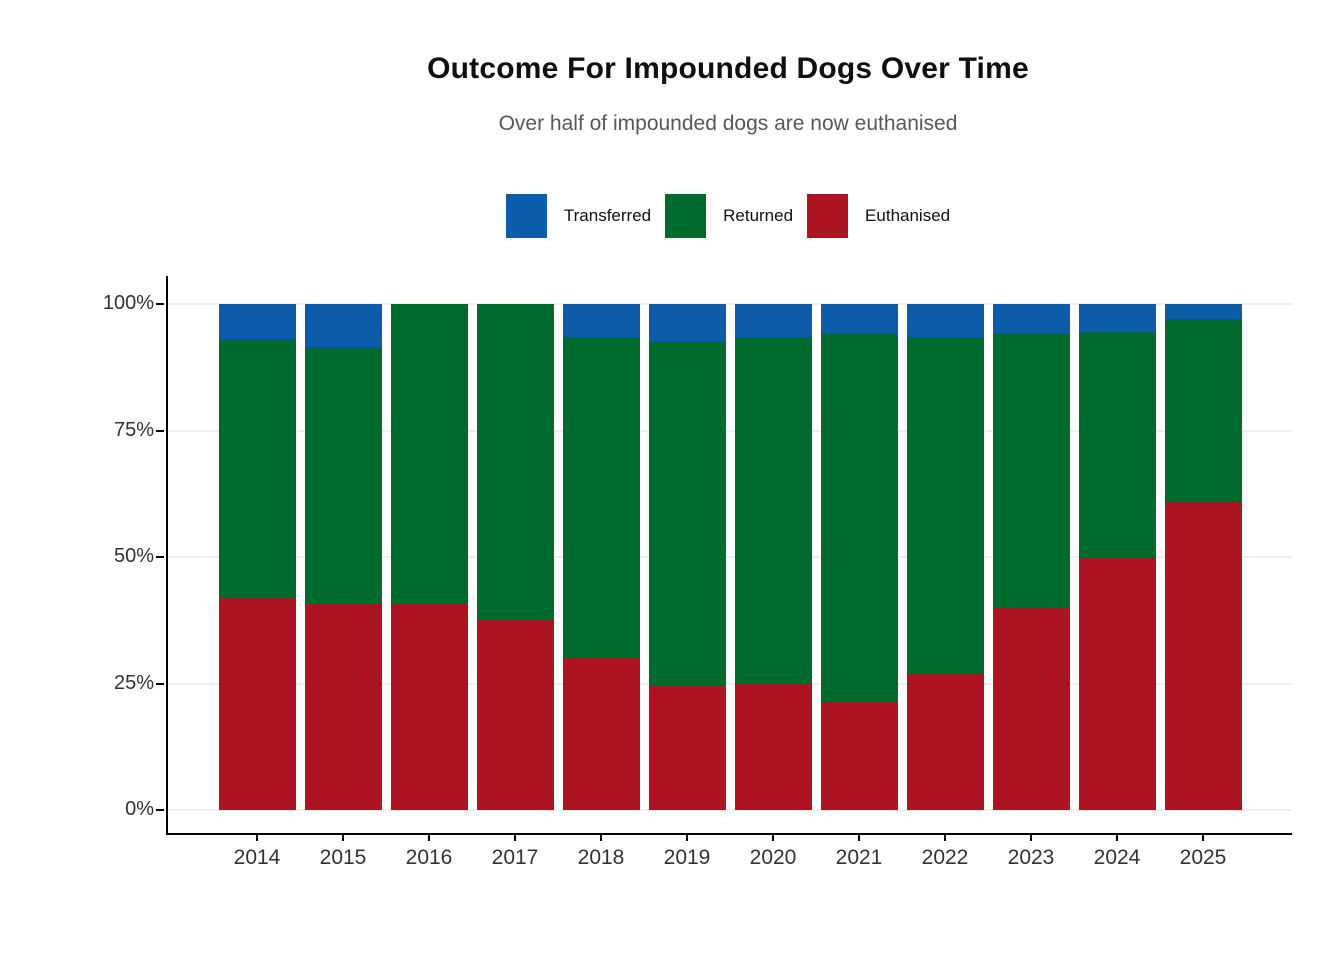 The height and width of the screenshot is (960, 1344). Describe the element at coordinates (773, 746) in the screenshot. I see `bar-segment-2020-euthanised` at that location.